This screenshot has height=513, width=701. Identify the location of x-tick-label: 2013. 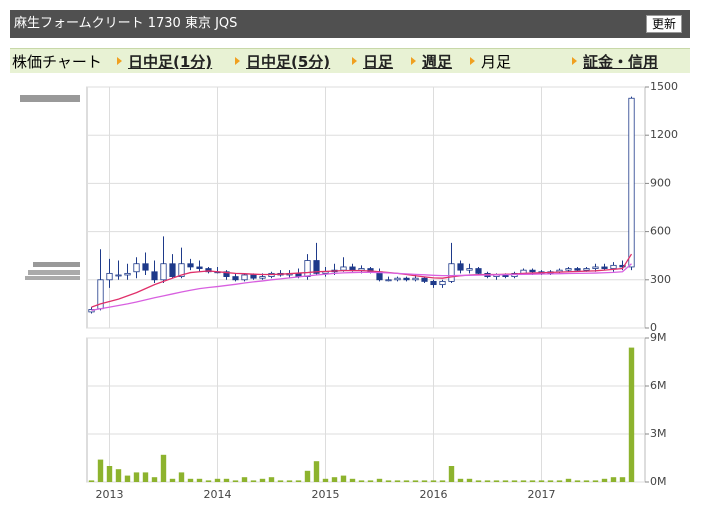
(110, 494).